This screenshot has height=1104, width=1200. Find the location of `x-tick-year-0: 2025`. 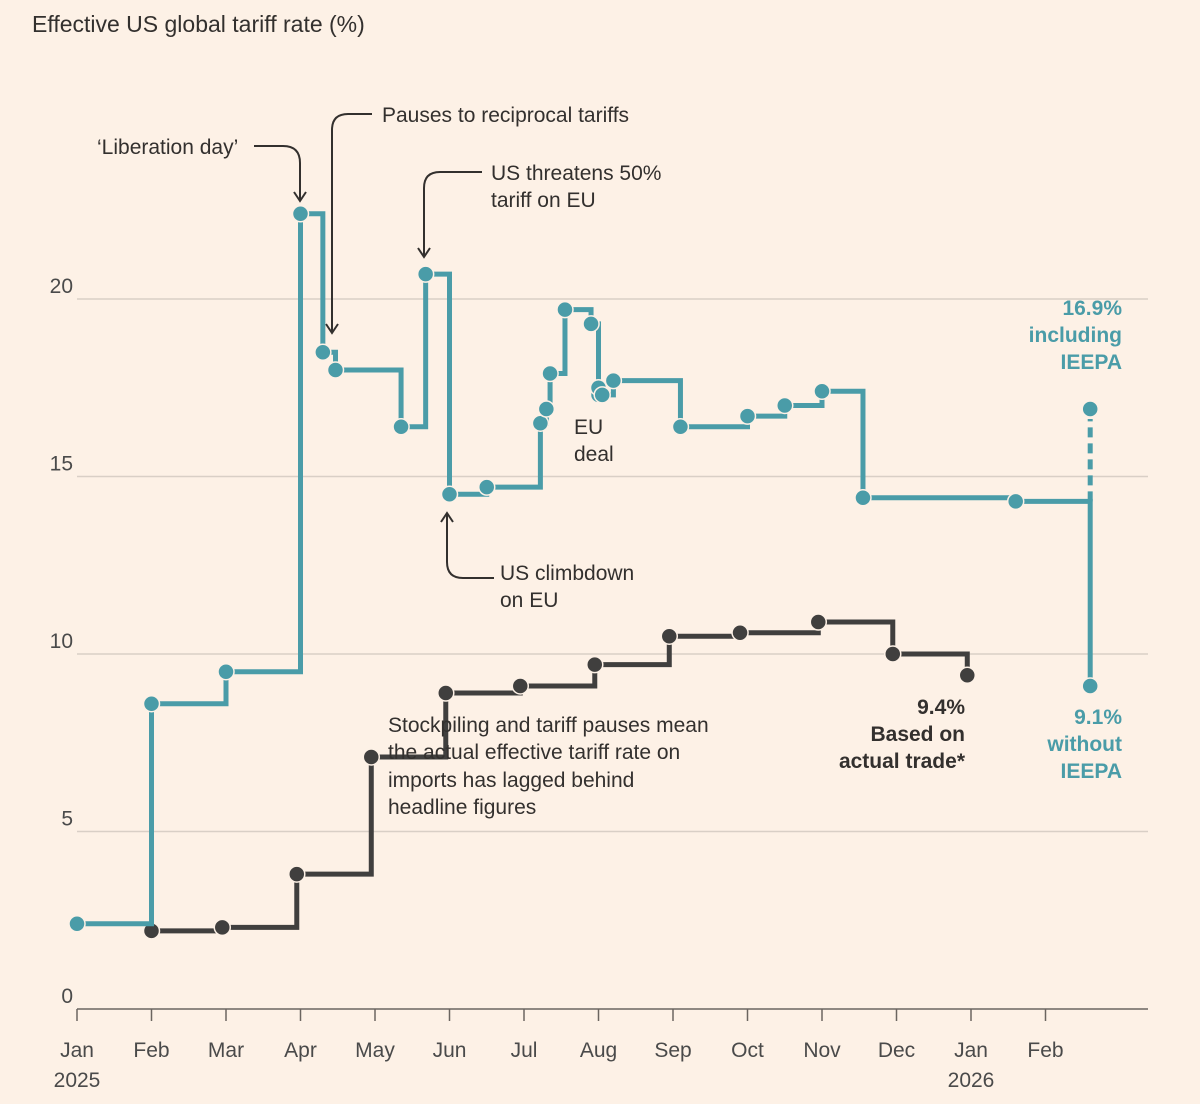

x-tick-year-0: 2025 is located at coordinates (77, 1080).